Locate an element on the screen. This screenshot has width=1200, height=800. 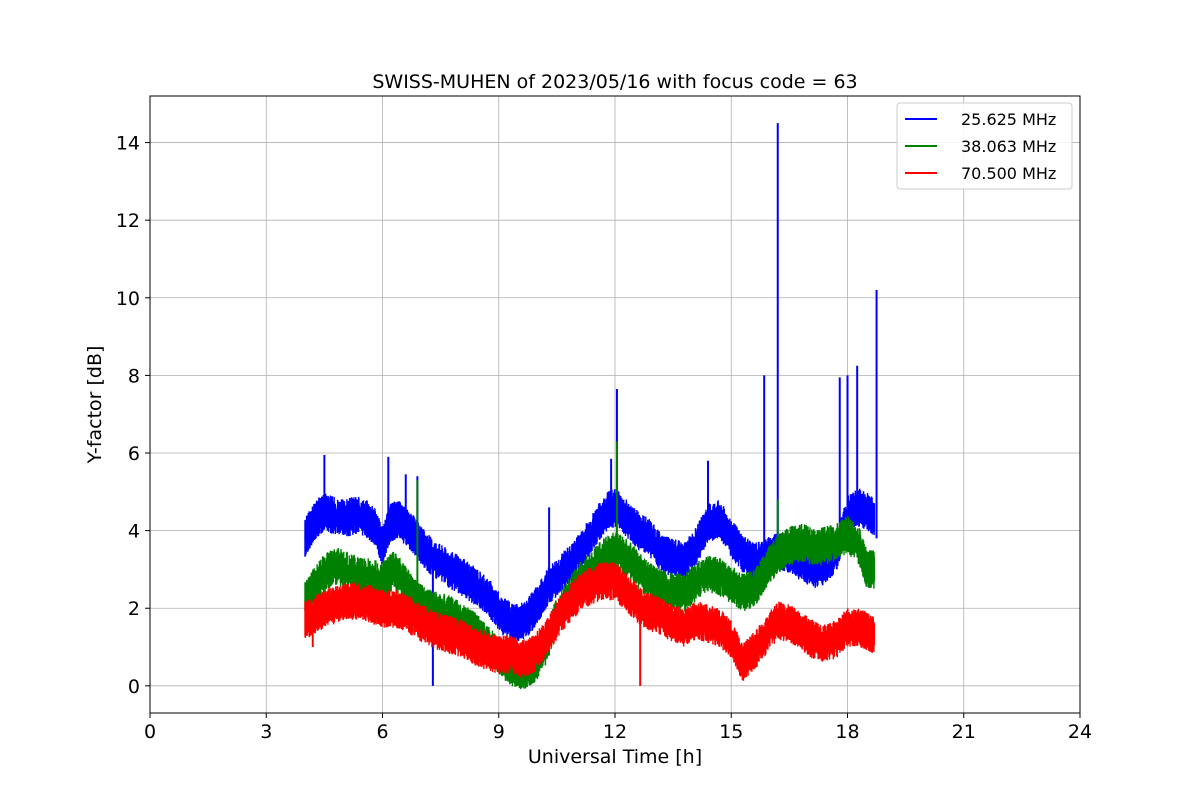
series-noise-band is located at coordinates (590, 621).